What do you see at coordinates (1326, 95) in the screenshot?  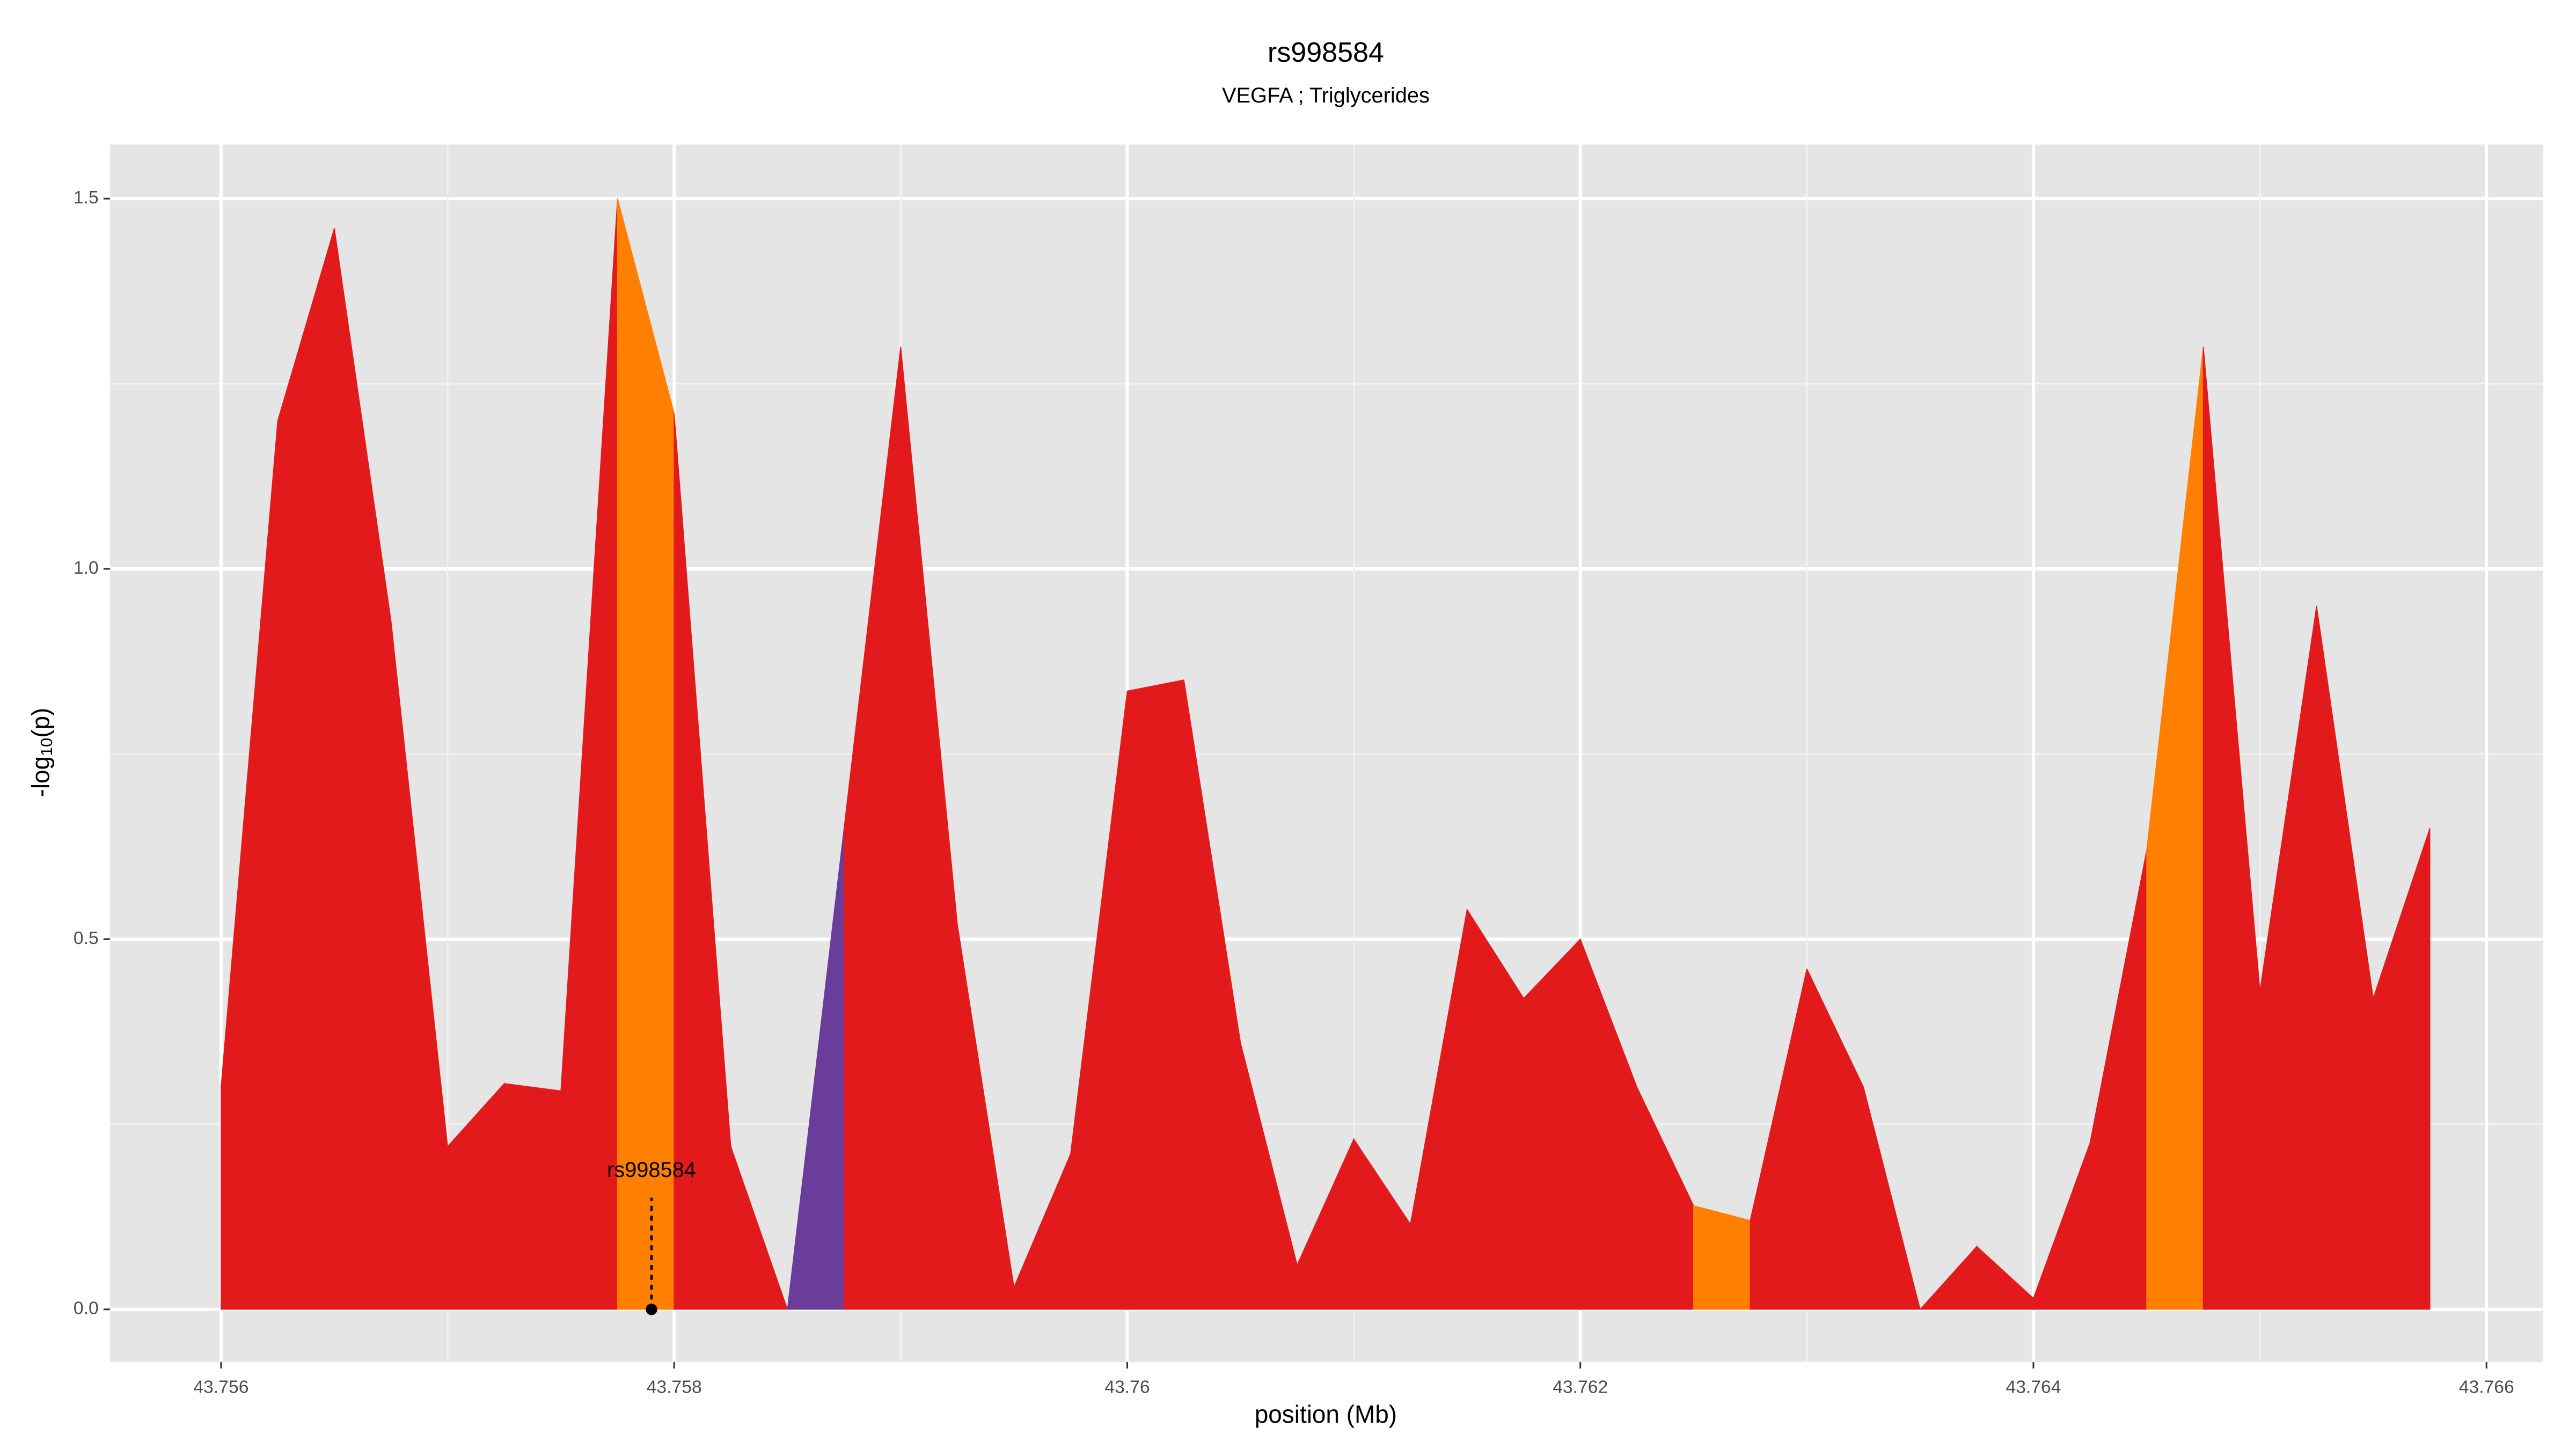 I see `chart-subtitle: VEGFA ; Triglycerides` at bounding box center [1326, 95].